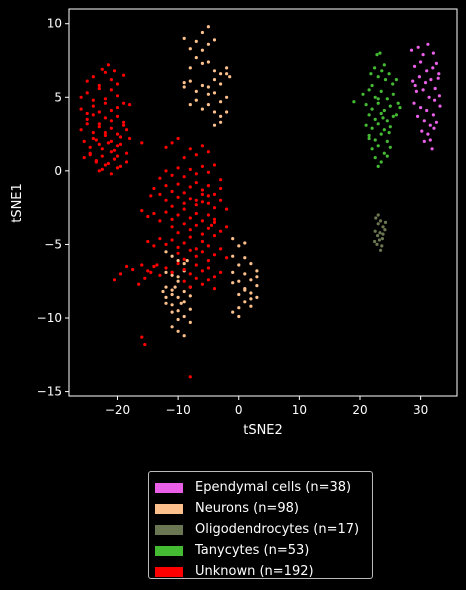 Image resolution: width=466 pixels, height=590 pixels. Describe the element at coordinates (49, 318) in the screenshot. I see `y-tick-label: −10` at that location.